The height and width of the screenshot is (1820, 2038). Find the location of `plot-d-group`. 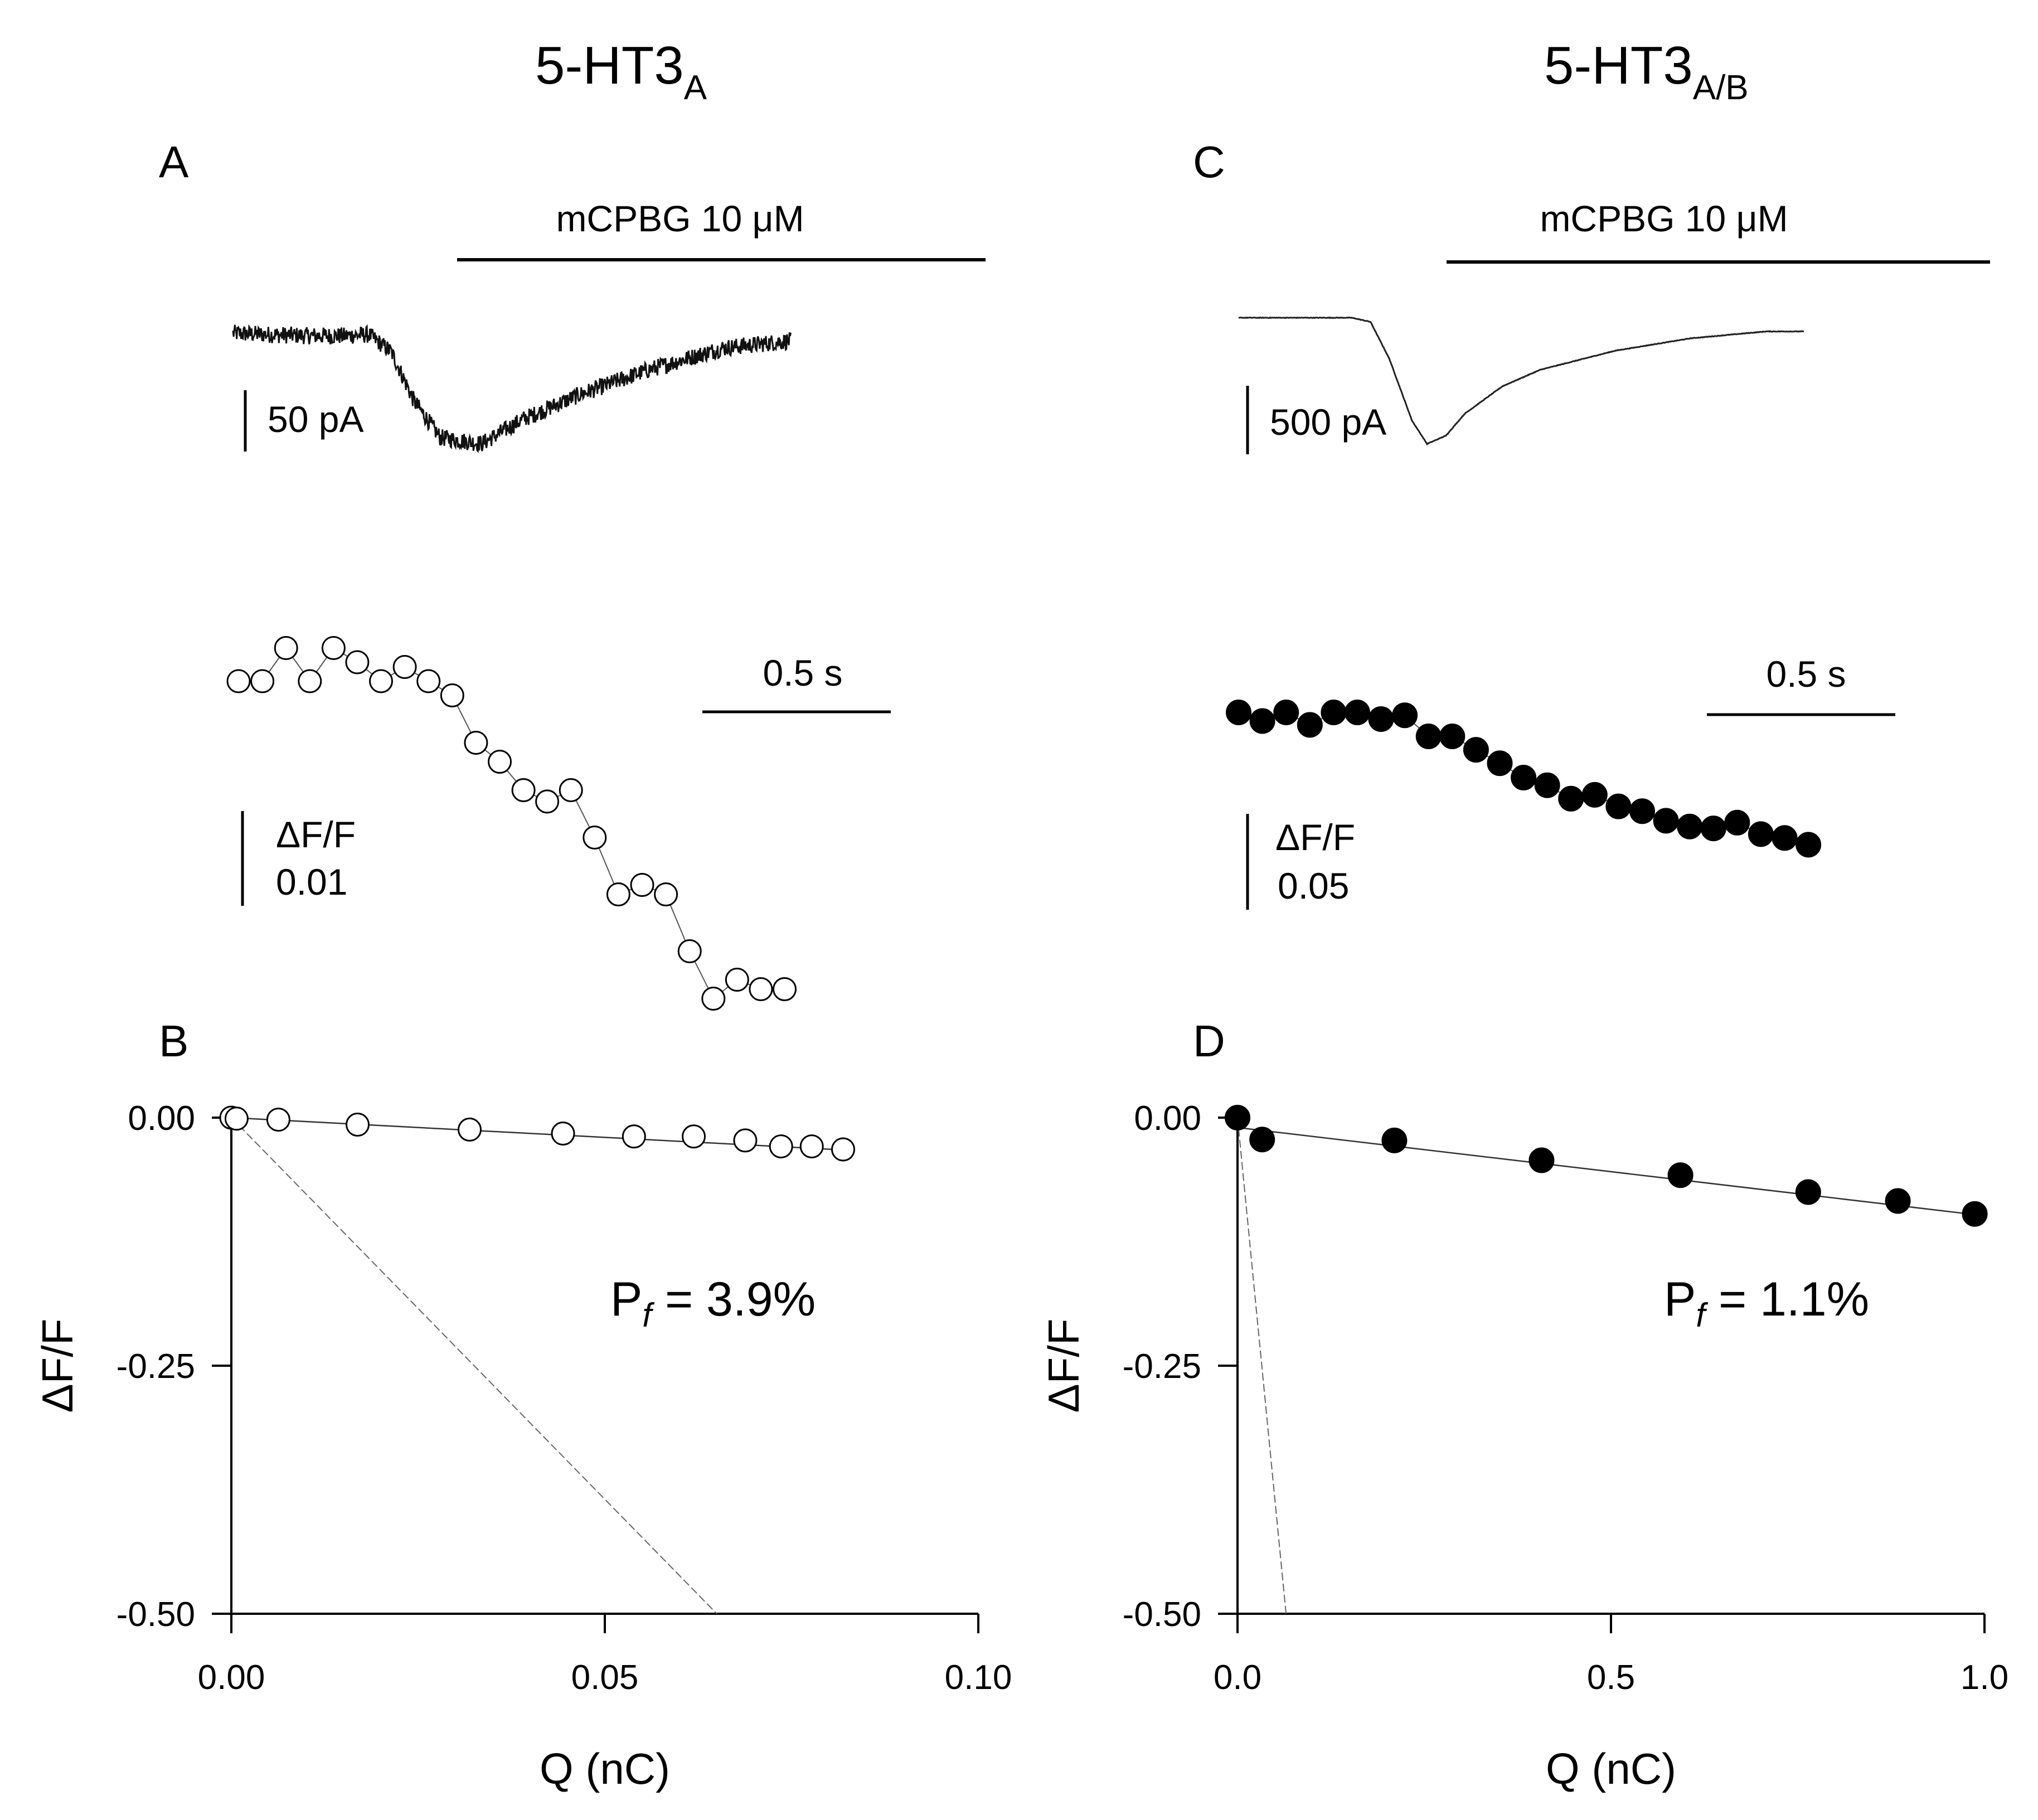

plot-d-group is located at coordinates (1607, 1359).